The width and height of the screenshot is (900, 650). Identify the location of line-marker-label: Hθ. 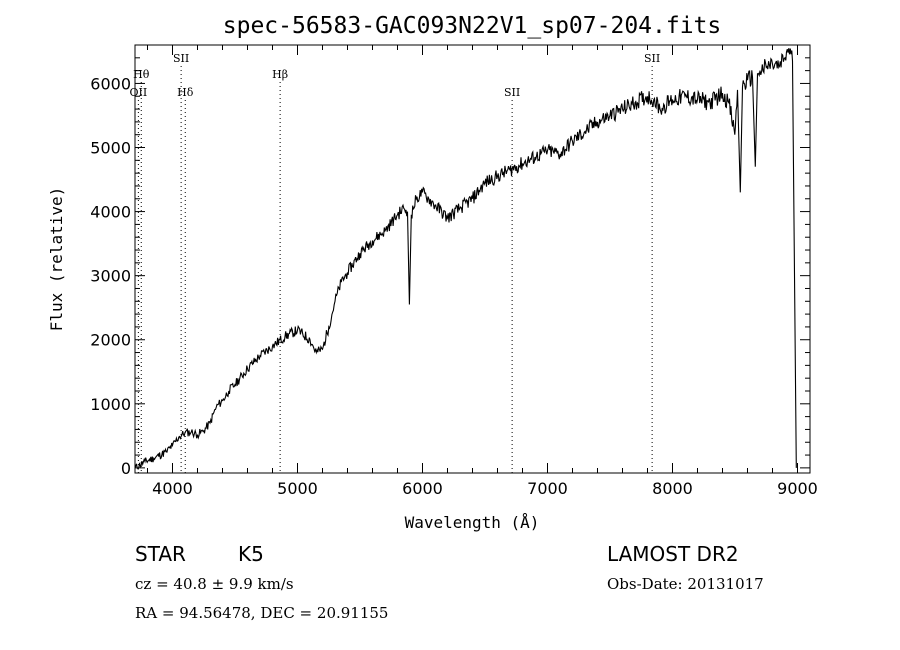
(141, 74).